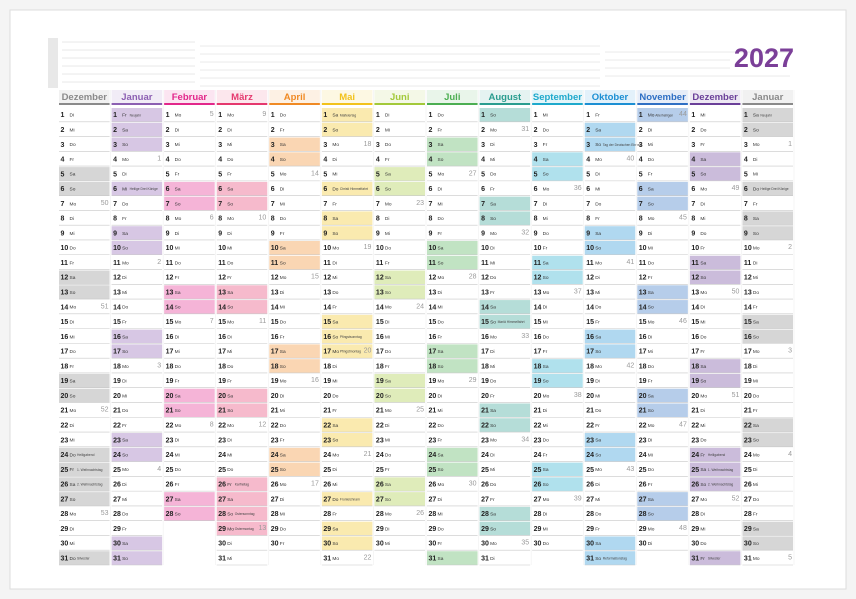 The height and width of the screenshot is (599, 856). Describe the element at coordinates (105, 203) in the screenshot. I see `week-number: 50` at that location.